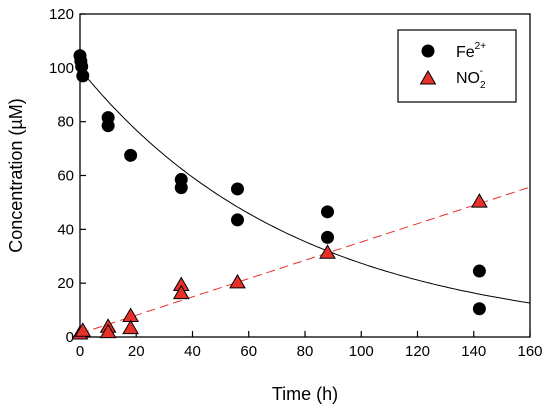 Image resolution: width=550 pixels, height=409 pixels. I want to click on legend: Fe2+ NO2 -, so click(457, 66).